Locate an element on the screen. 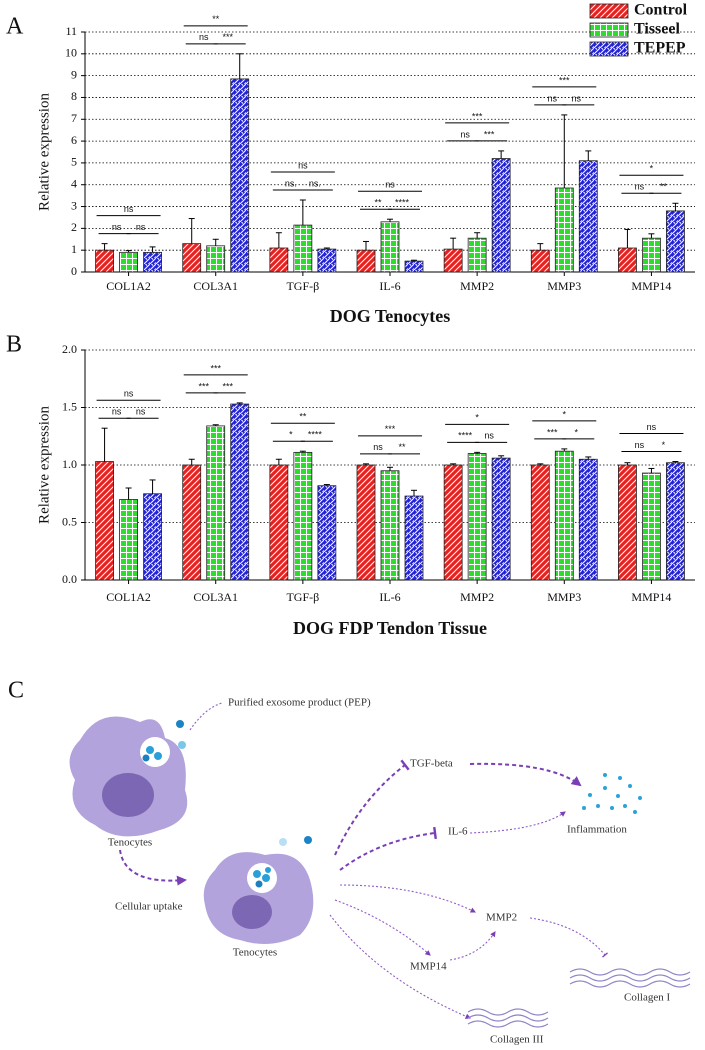 This screenshot has width=705, height=1050. x-tick-label: COL3A1 is located at coordinates (215, 597).